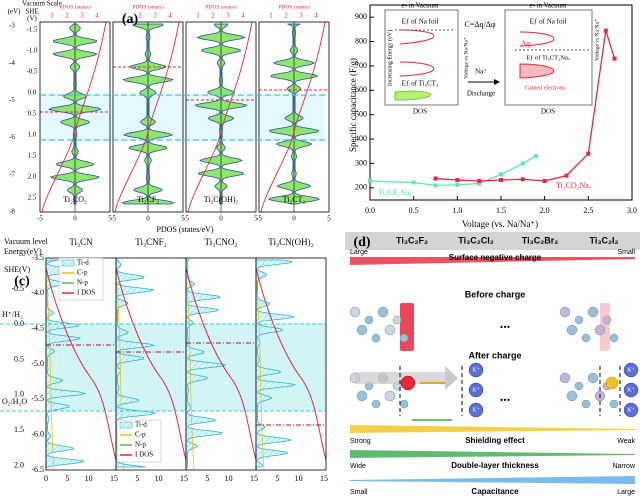  Describe the element at coordinates (421, 57) in the screenshot. I see `inset-box` at that location.